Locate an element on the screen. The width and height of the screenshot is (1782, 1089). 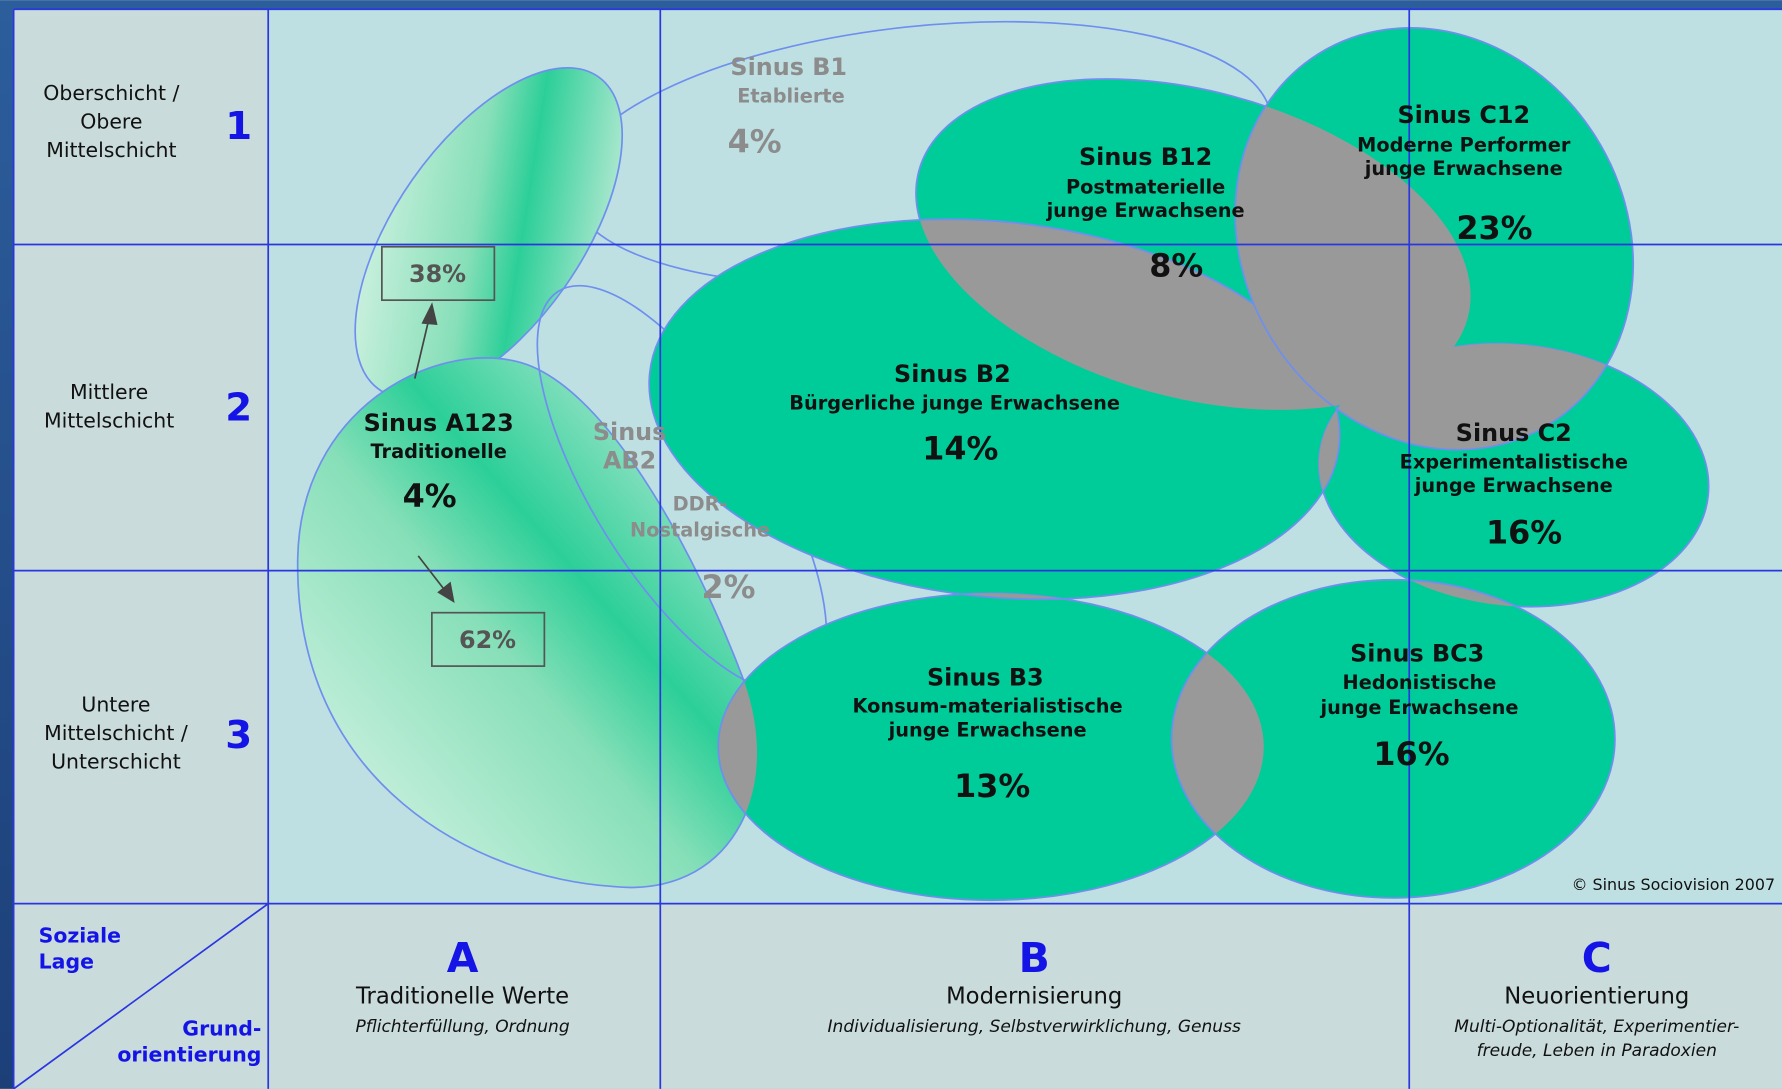
row-number: 2 is located at coordinates (238, 408).